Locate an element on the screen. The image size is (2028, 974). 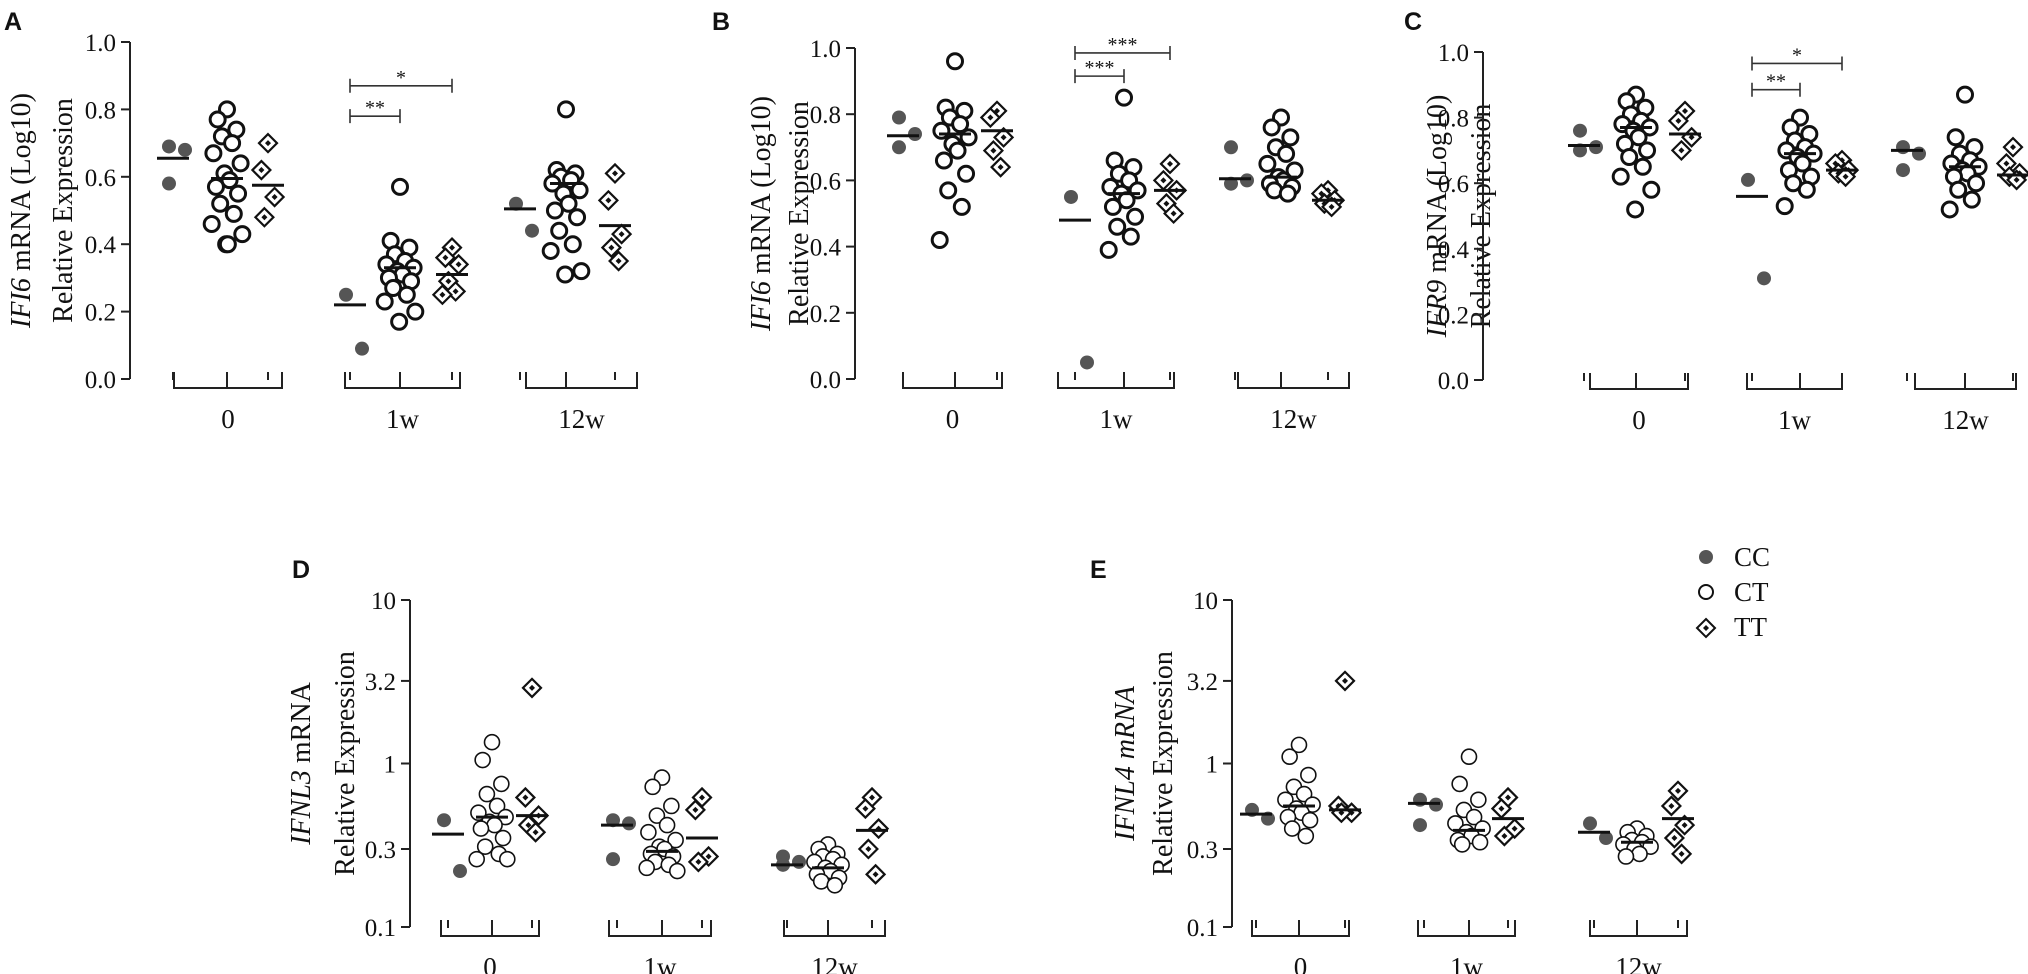
y-axis-unit: mRNA is located at coordinates (301, 725).